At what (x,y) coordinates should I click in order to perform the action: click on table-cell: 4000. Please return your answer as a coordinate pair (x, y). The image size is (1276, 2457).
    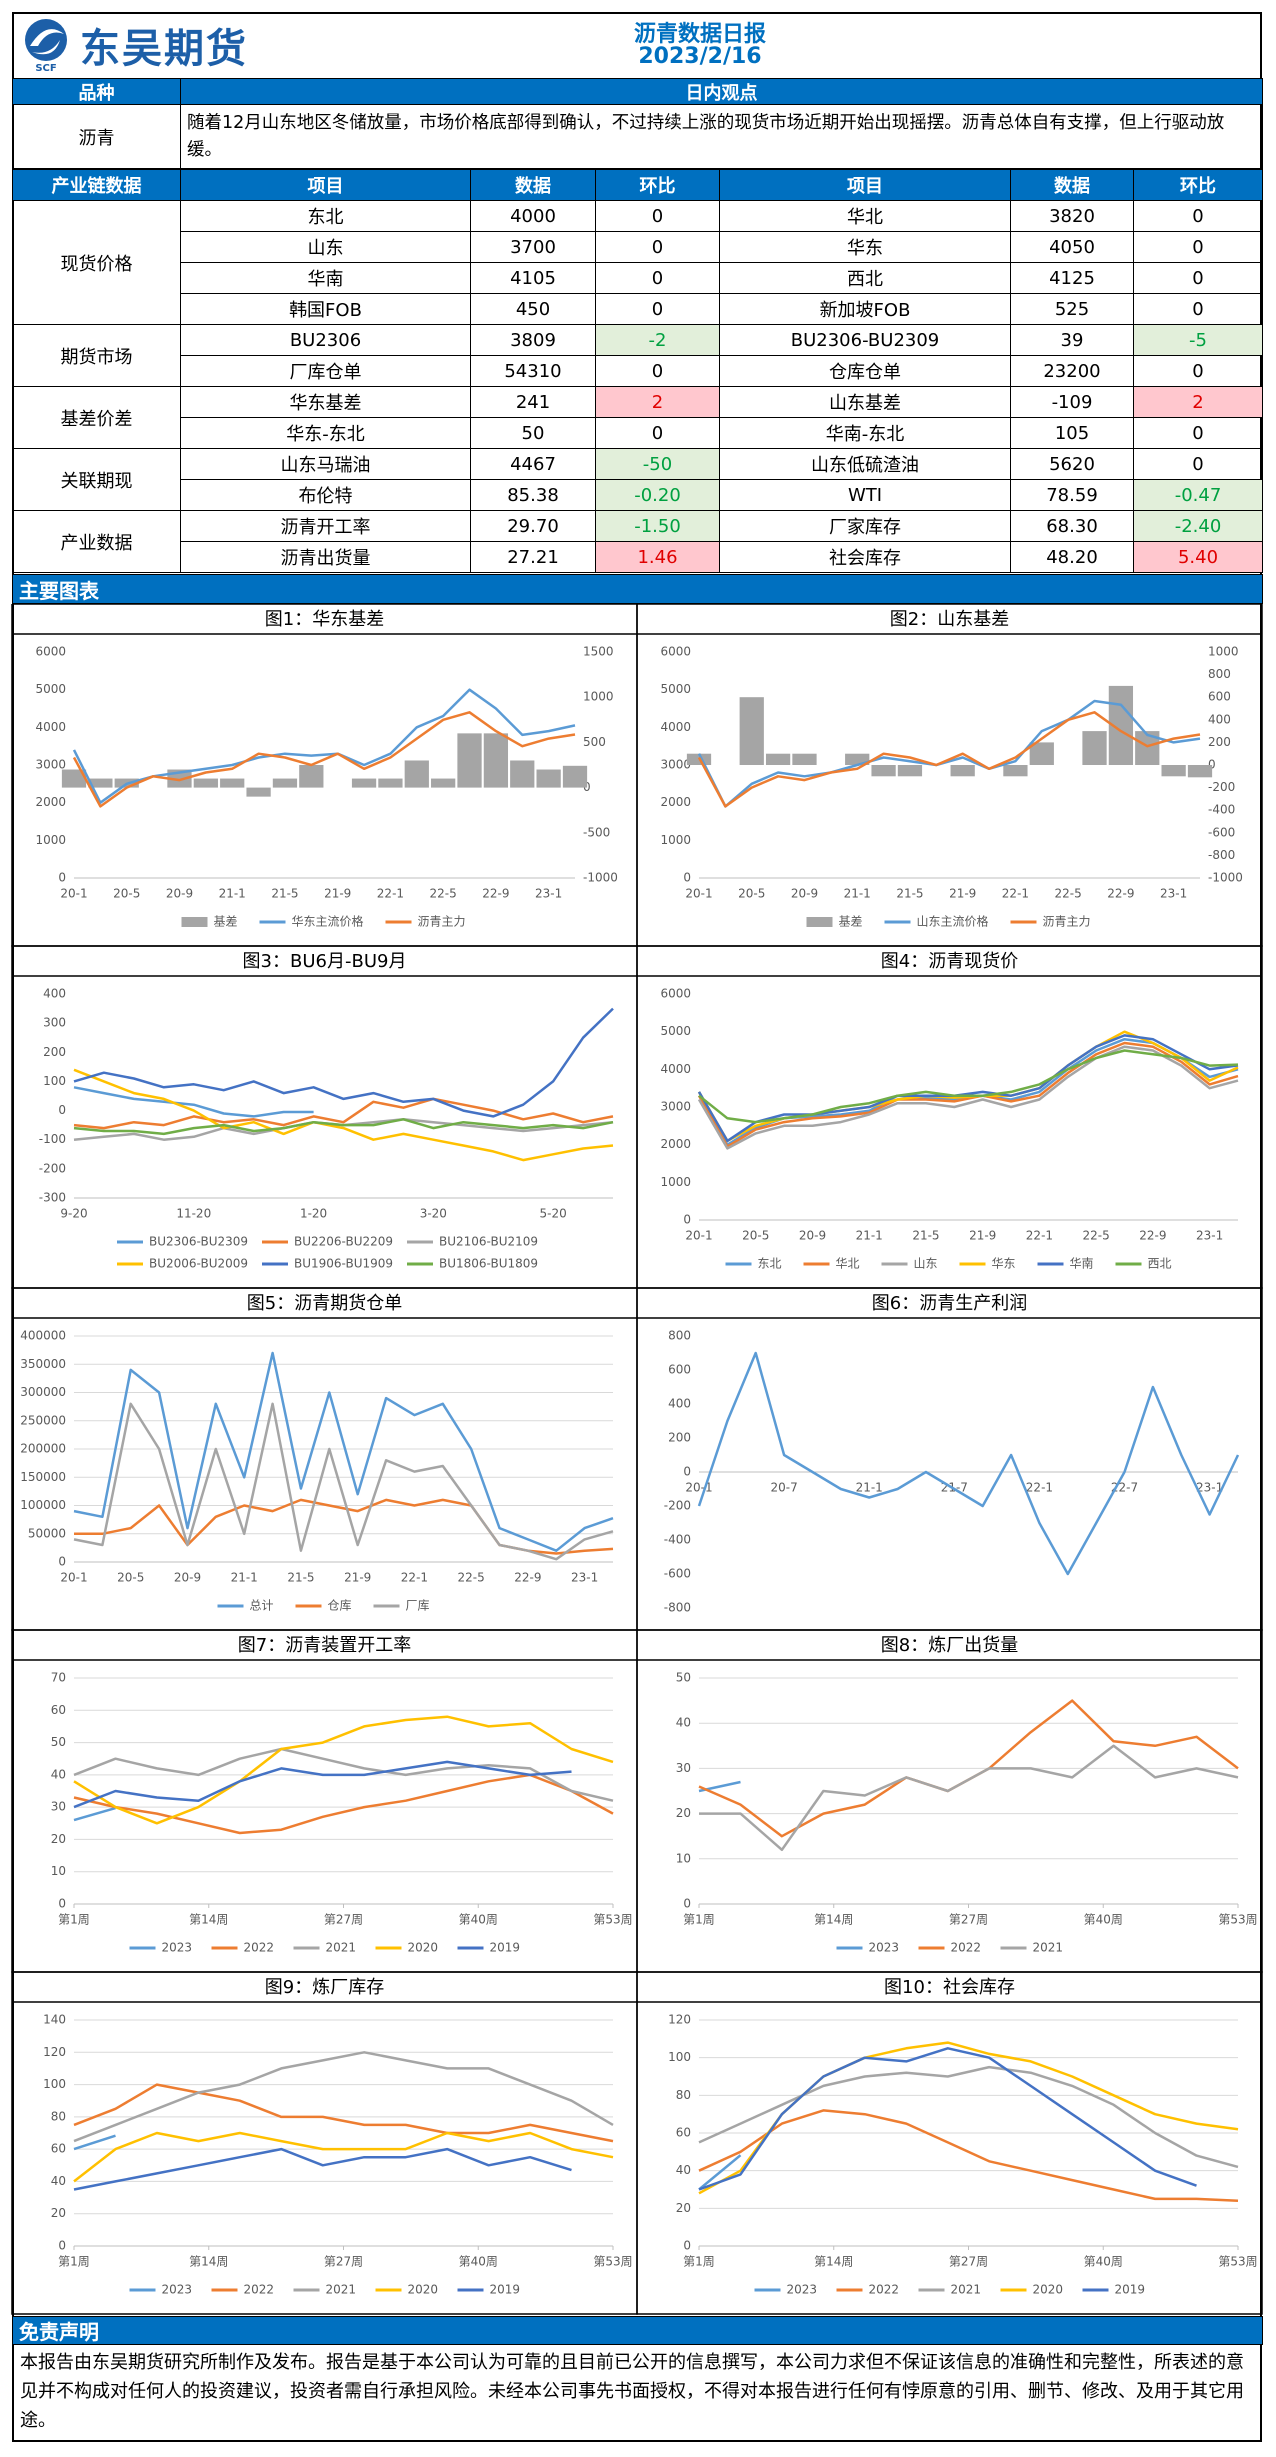
    Looking at the image, I should click on (533, 216).